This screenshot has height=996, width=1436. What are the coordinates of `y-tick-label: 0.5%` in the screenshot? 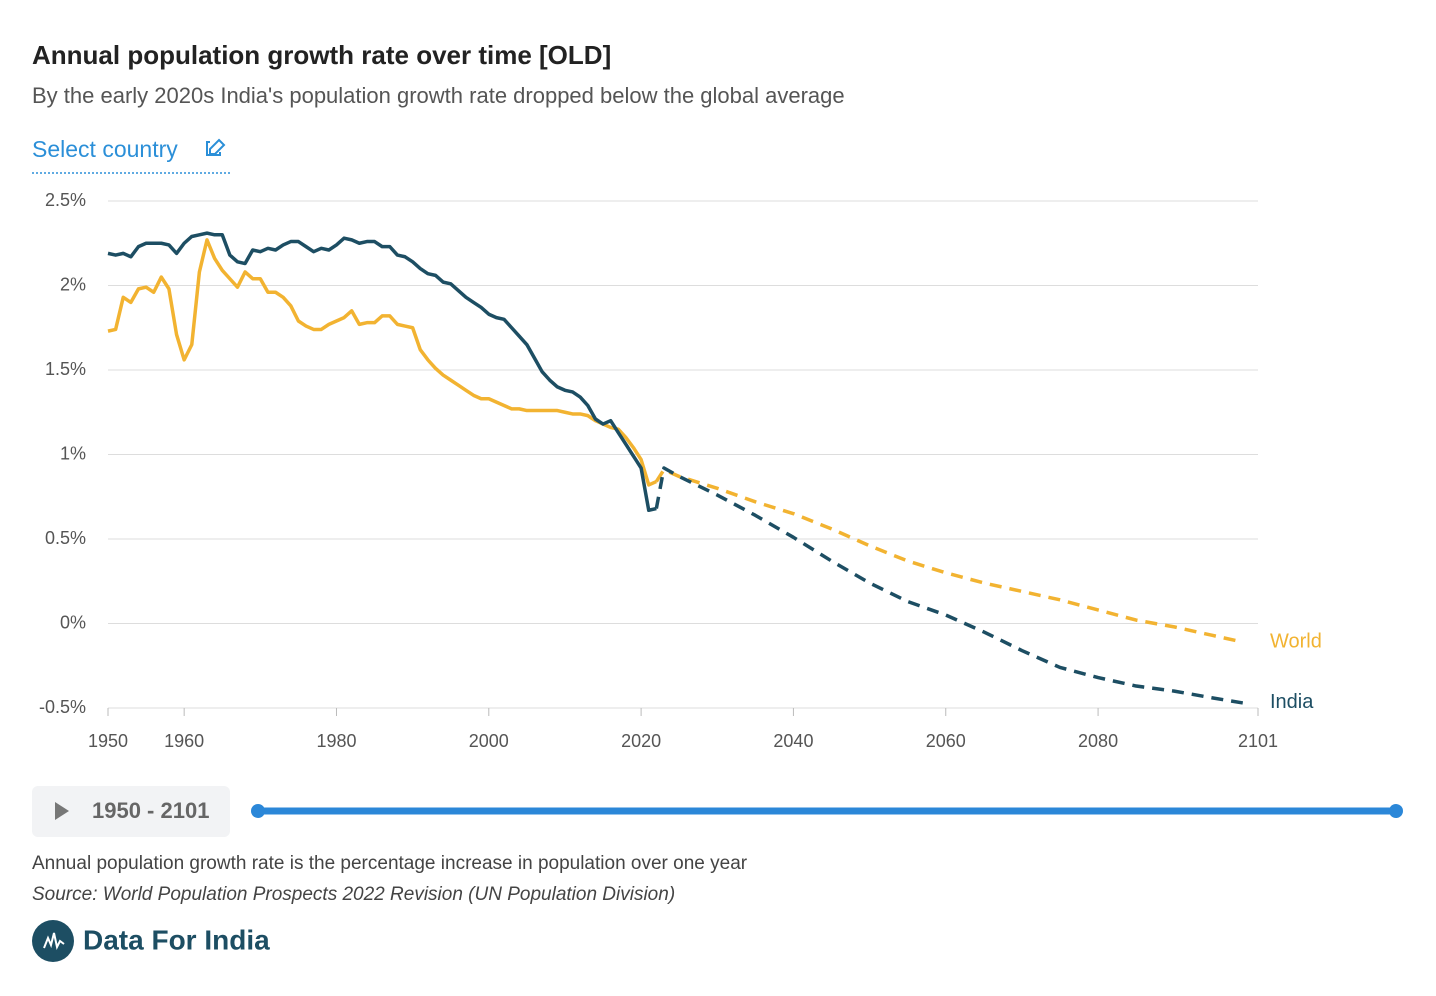 It's located at (65, 538).